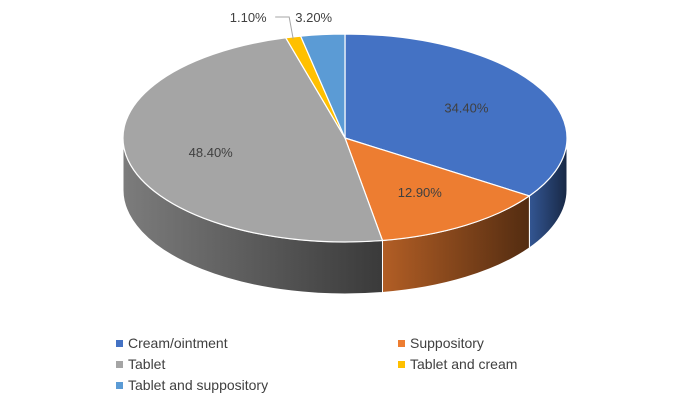  I want to click on slice-suppository, so click(437, 189).